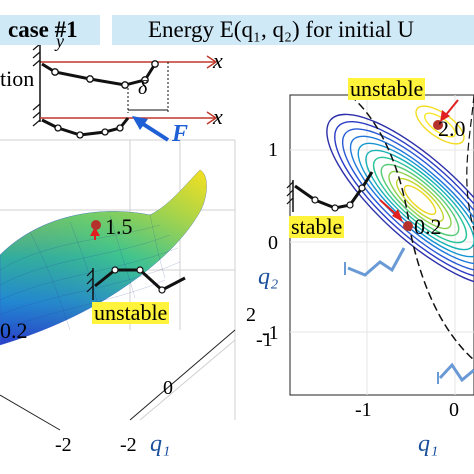 The width and height of the screenshot is (474, 474). Describe the element at coordinates (270, 333) in the screenshot. I see `right-tick-neg1: -1` at that location.